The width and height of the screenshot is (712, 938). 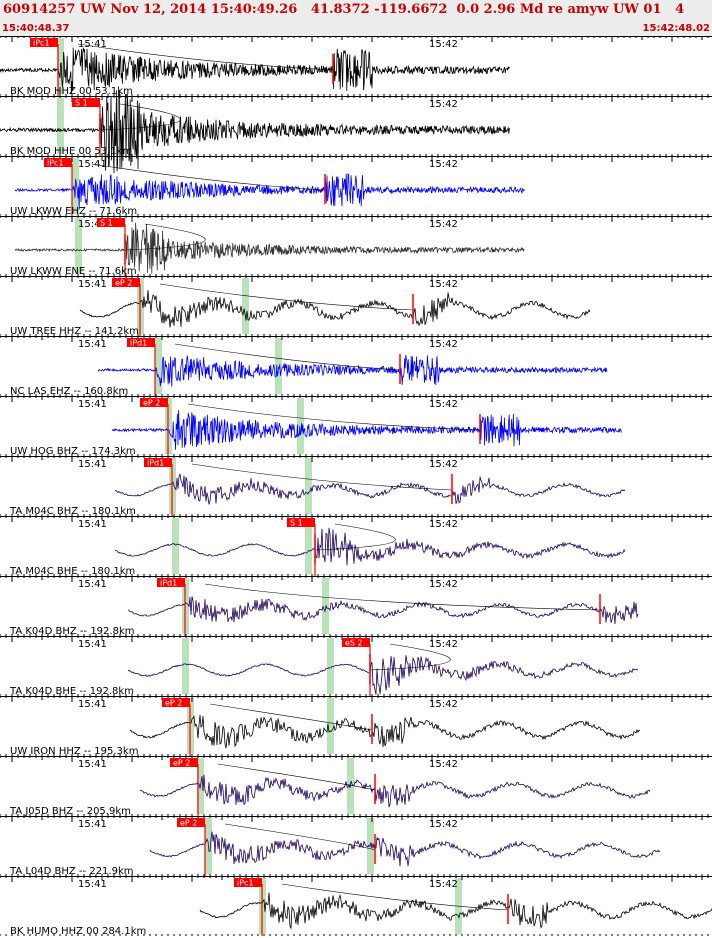 What do you see at coordinates (356, 186) in the screenshot?
I see `trace-row: 15:41 15:42 iPc1 UW LKWW EHZ -- 71.6km` at bounding box center [356, 186].